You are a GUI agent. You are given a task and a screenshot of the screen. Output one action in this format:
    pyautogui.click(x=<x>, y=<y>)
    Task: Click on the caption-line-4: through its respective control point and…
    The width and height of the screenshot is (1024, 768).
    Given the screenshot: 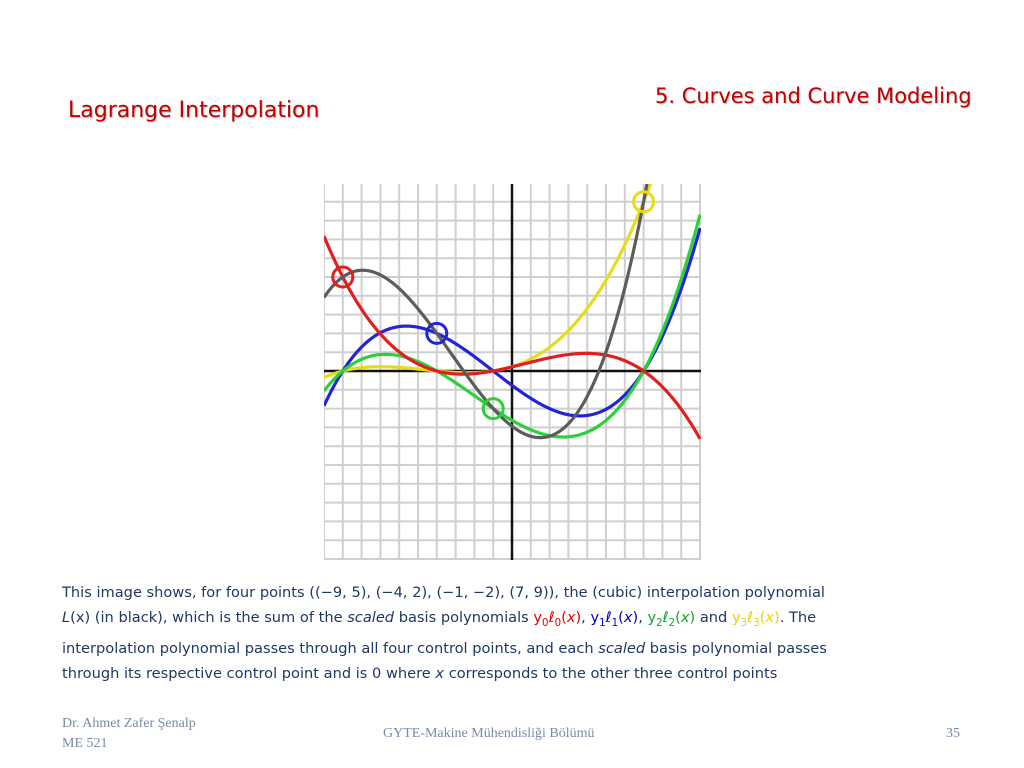 What is the action you would take?
    pyautogui.click(x=420, y=673)
    